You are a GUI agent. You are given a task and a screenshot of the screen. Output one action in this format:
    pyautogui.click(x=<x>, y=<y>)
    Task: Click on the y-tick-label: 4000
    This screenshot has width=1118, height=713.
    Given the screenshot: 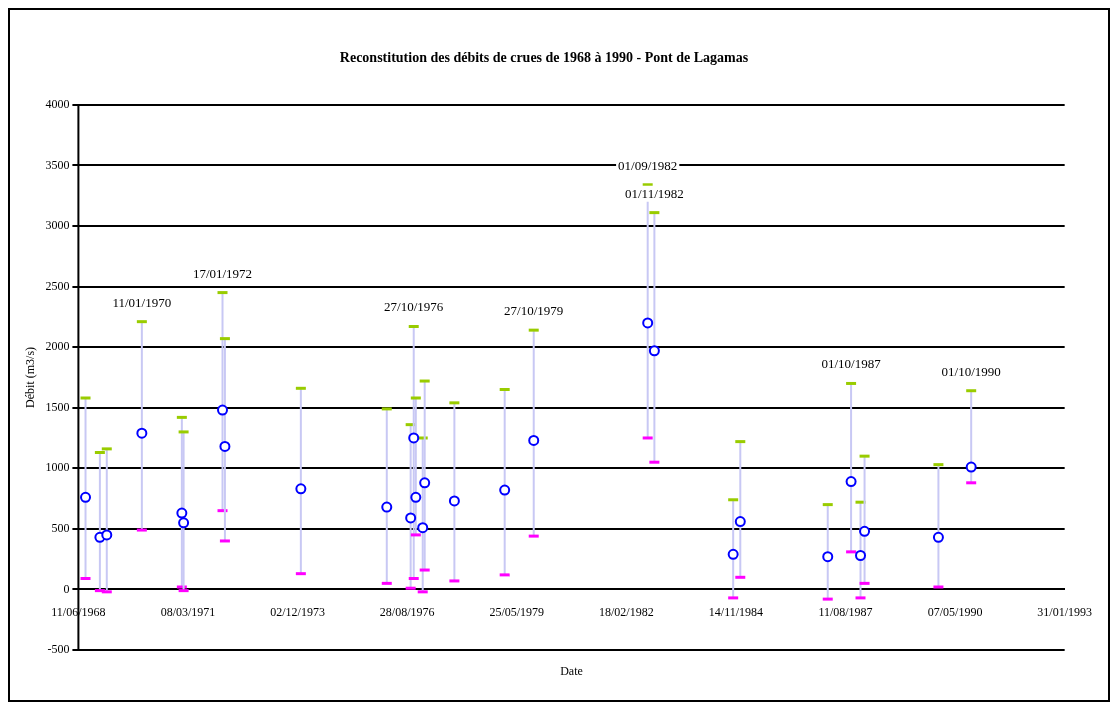 What is the action you would take?
    pyautogui.click(x=57, y=103)
    